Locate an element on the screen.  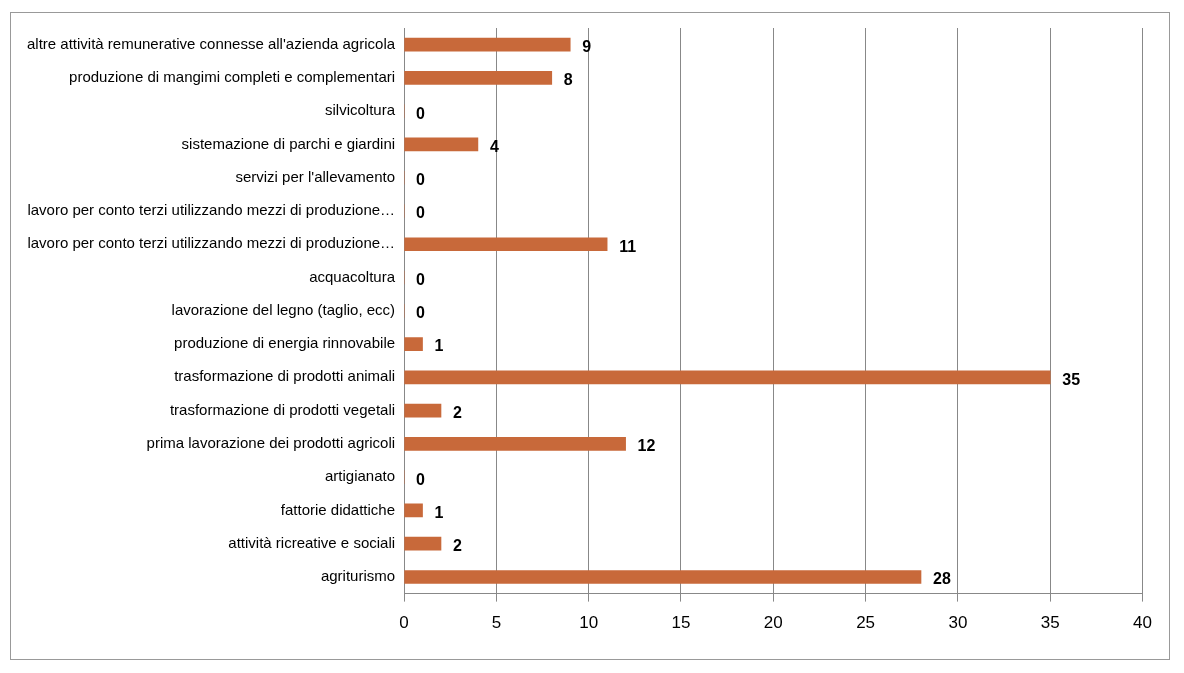
x-tick-label: 20 is located at coordinates (773, 623).